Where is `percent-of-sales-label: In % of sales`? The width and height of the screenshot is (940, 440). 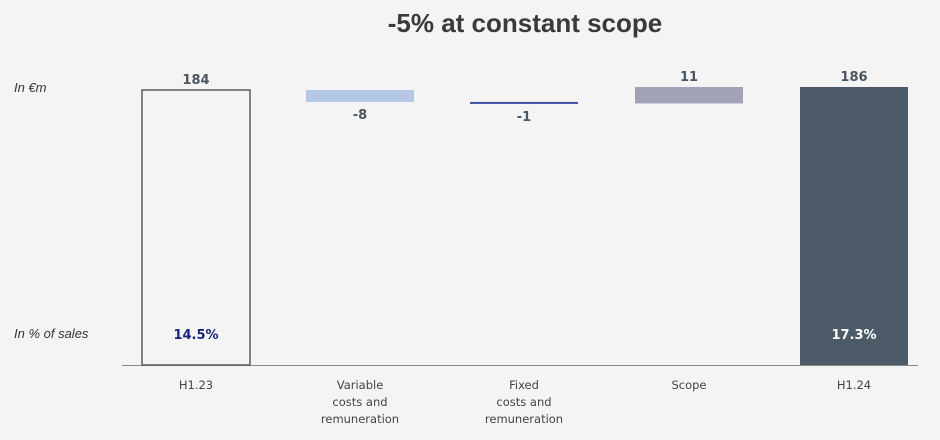
percent-of-sales-label: In % of sales is located at coordinates (51, 333).